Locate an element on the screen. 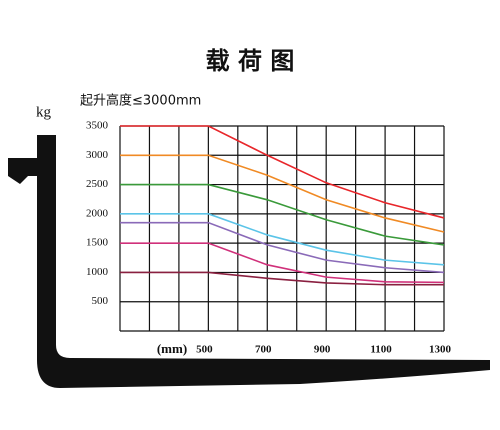  y-tick-label: 2000 is located at coordinates (97, 213).